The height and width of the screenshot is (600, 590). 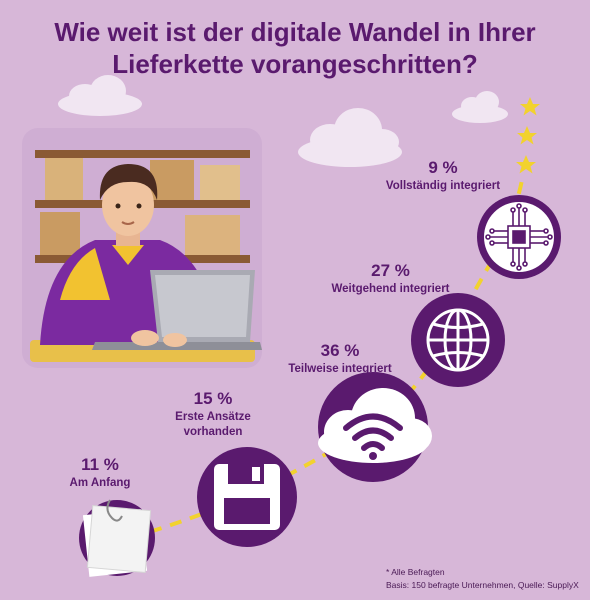 I want to click on stage-icon-wifi, so click(x=375, y=427).